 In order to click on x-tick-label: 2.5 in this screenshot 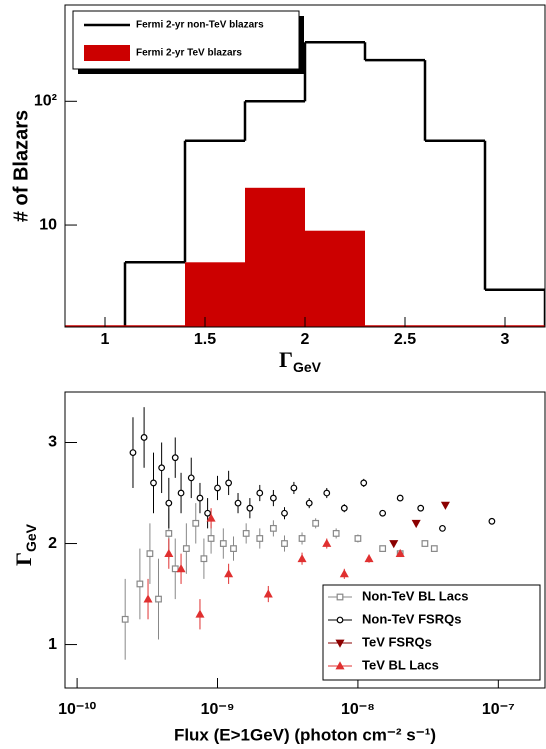, I will do `click(405, 339)`.